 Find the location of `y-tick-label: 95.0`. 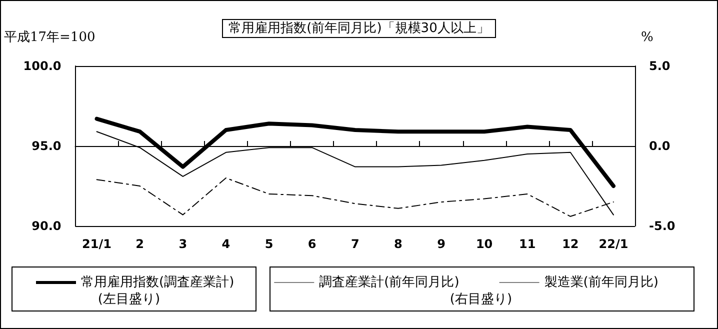

y-tick-label: 95.0 is located at coordinates (47, 146).